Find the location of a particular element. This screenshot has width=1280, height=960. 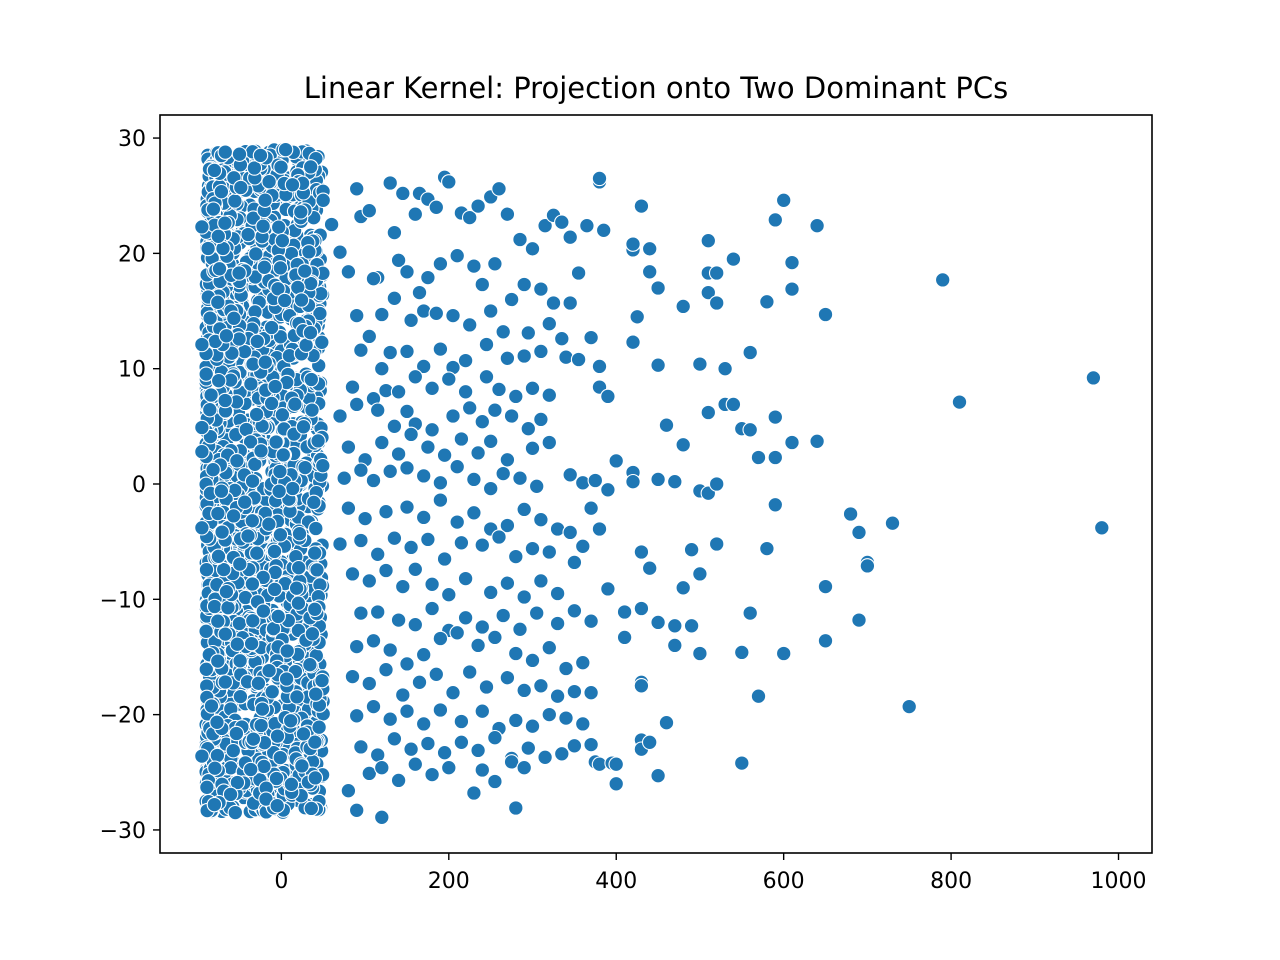

y-tick-label: 10 is located at coordinates (132, 370).